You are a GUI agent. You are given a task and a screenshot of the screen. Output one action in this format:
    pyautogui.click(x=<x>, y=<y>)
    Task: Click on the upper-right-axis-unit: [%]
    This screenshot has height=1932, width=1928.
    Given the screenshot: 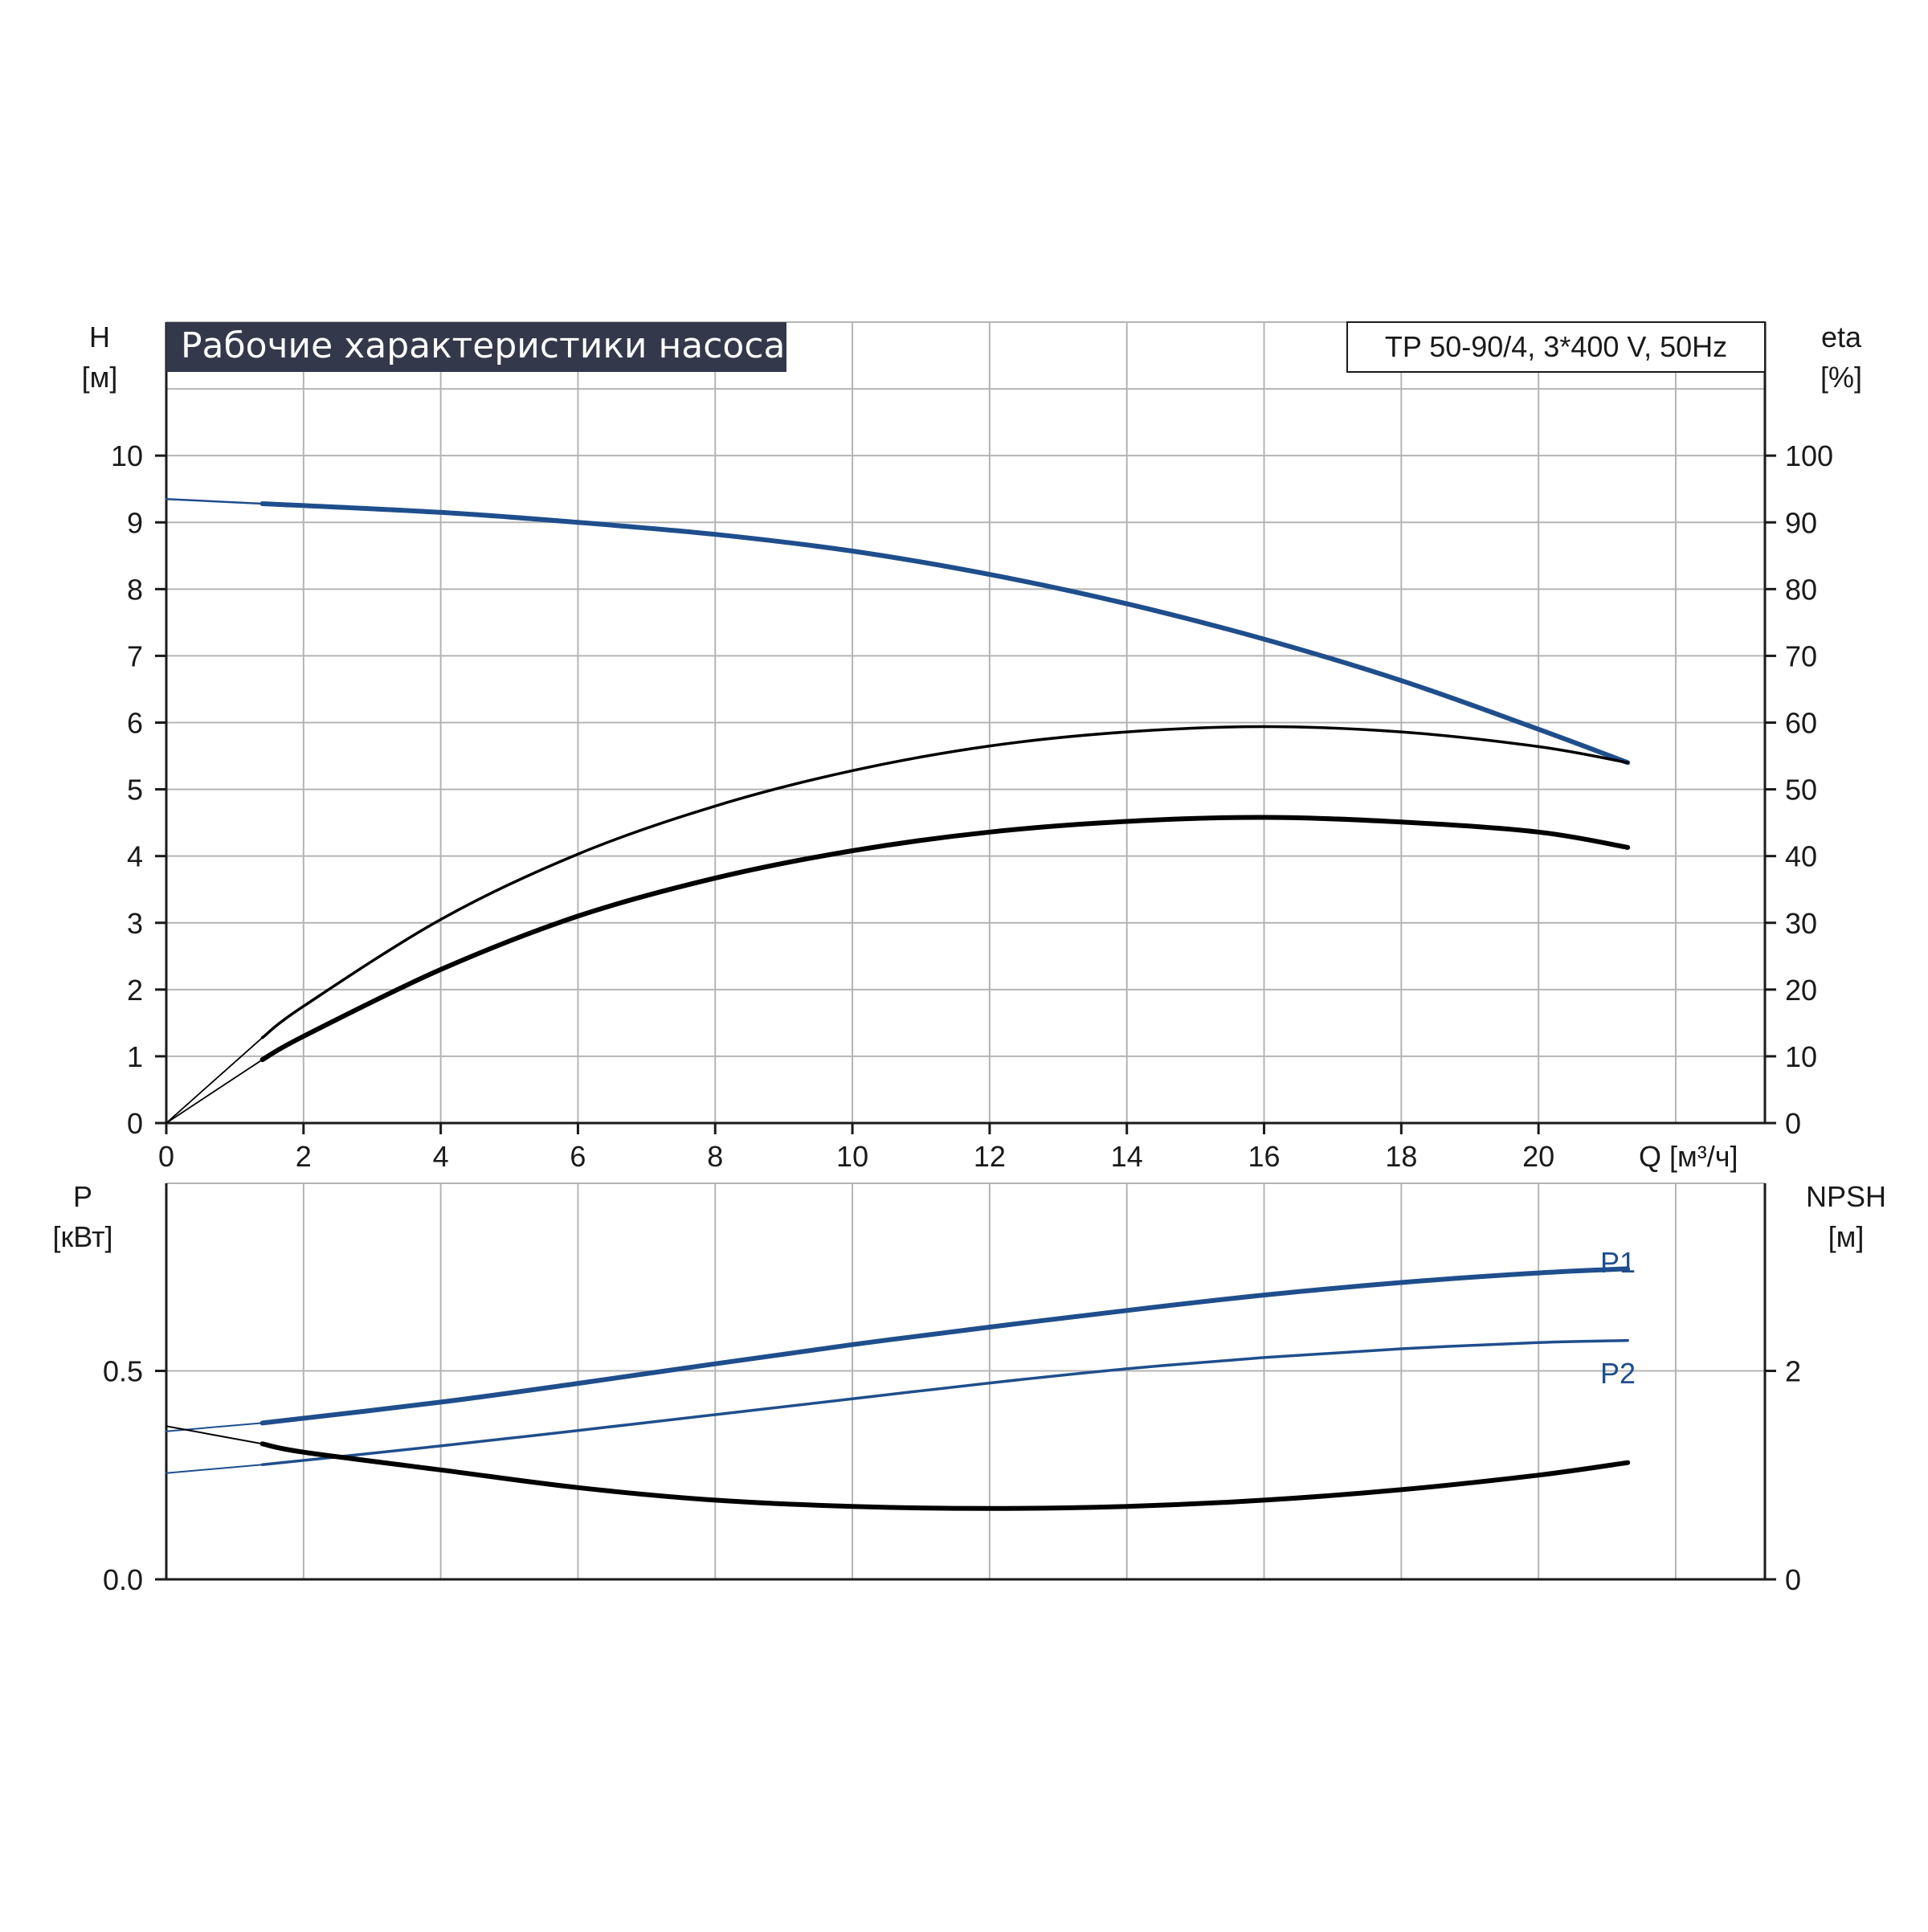 What is the action you would take?
    pyautogui.click(x=1841, y=377)
    